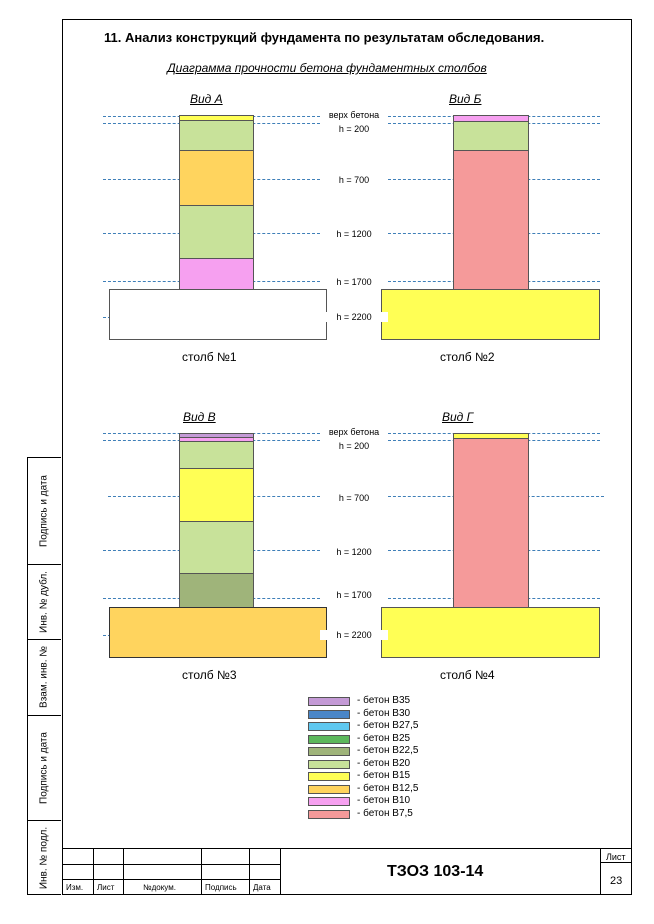 This screenshot has height=924, width=654. I want to click on level-label-1700-row2: h = 1700, so click(354, 595).